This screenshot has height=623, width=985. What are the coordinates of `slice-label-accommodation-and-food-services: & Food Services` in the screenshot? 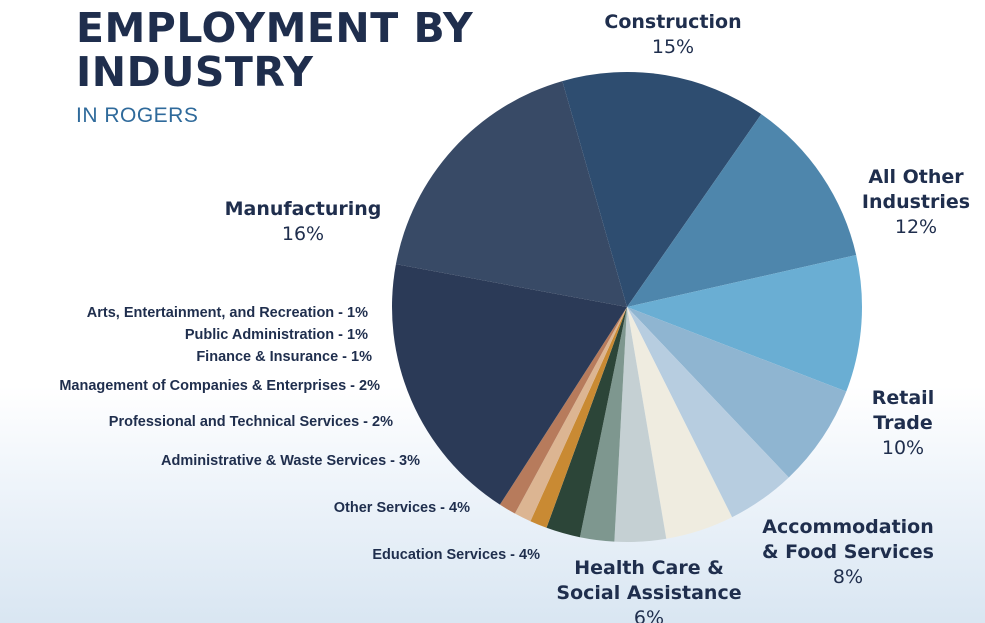 It's located at (848, 552).